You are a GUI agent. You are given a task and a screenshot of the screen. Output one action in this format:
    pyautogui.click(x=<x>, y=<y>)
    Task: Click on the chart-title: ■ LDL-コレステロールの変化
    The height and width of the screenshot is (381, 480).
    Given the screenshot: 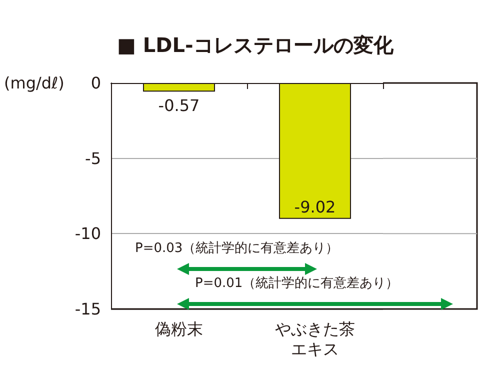 What is the action you would take?
    pyautogui.click(x=255, y=45)
    